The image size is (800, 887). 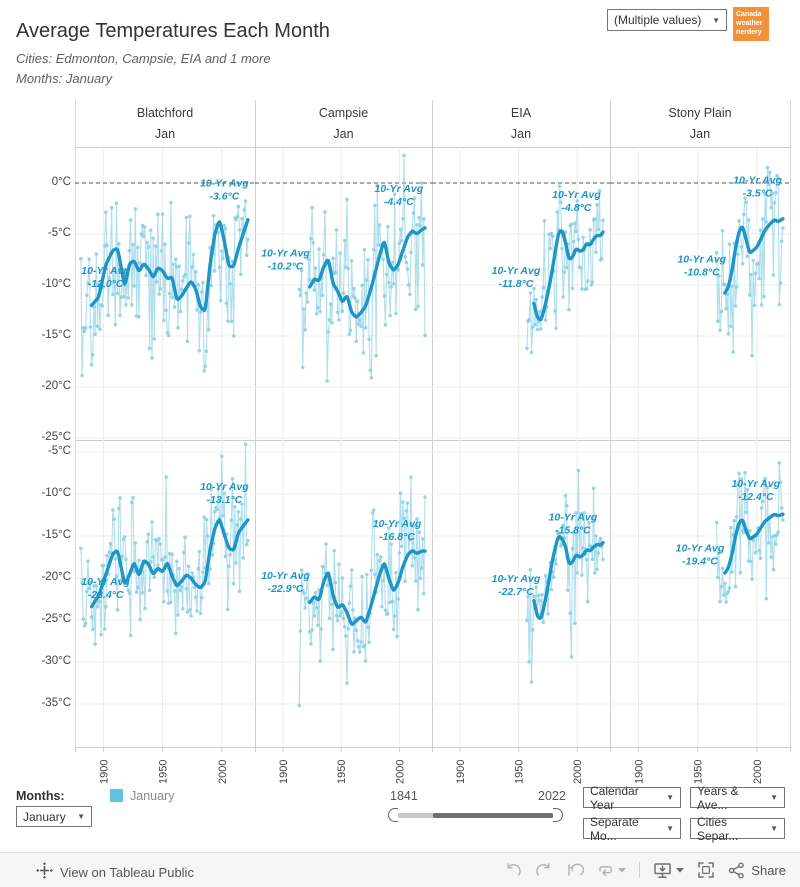 What do you see at coordinates (701, 265) in the screenshot?
I see `ten-year-avg-annotation: 10-Yr Avg -10.8°C` at bounding box center [701, 265].